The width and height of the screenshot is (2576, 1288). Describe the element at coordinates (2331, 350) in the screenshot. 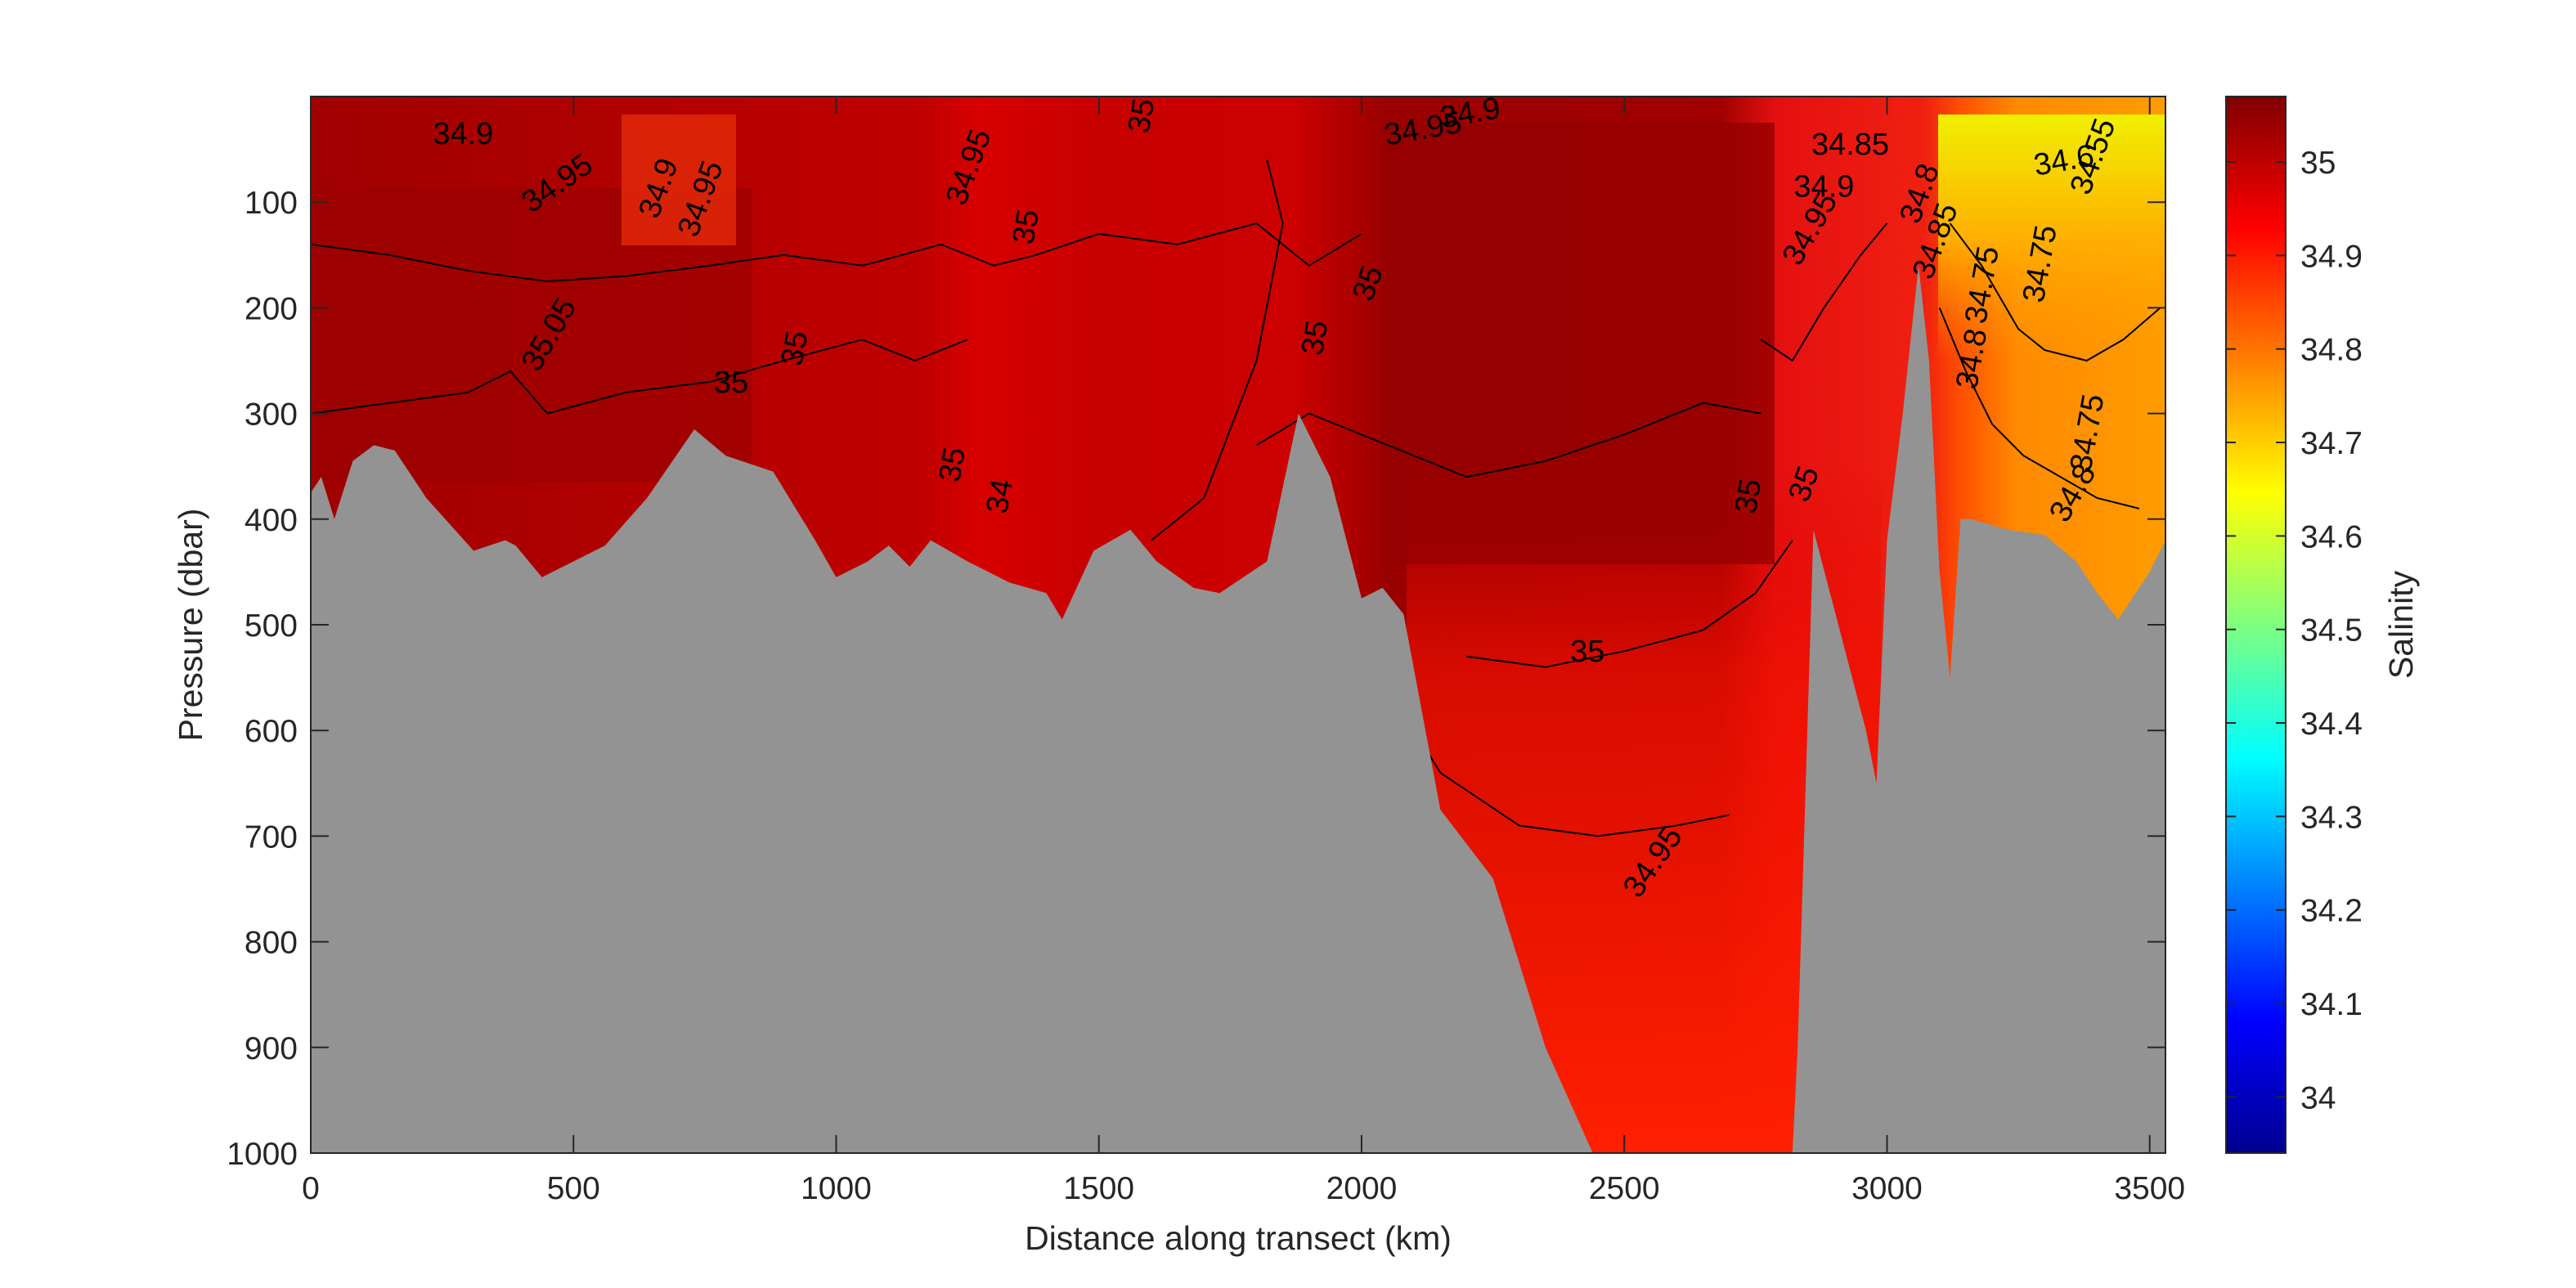

I see `colorbar-tick-label: 34.8` at that location.